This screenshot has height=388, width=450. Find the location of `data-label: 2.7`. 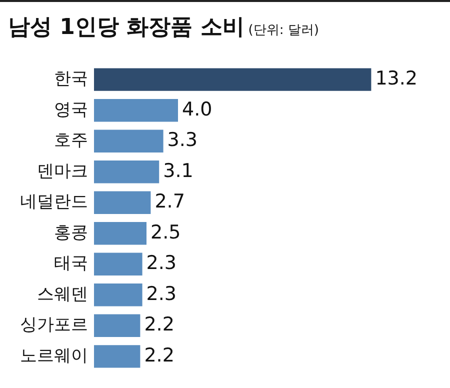

data-label: 2.7 is located at coordinates (169, 201).